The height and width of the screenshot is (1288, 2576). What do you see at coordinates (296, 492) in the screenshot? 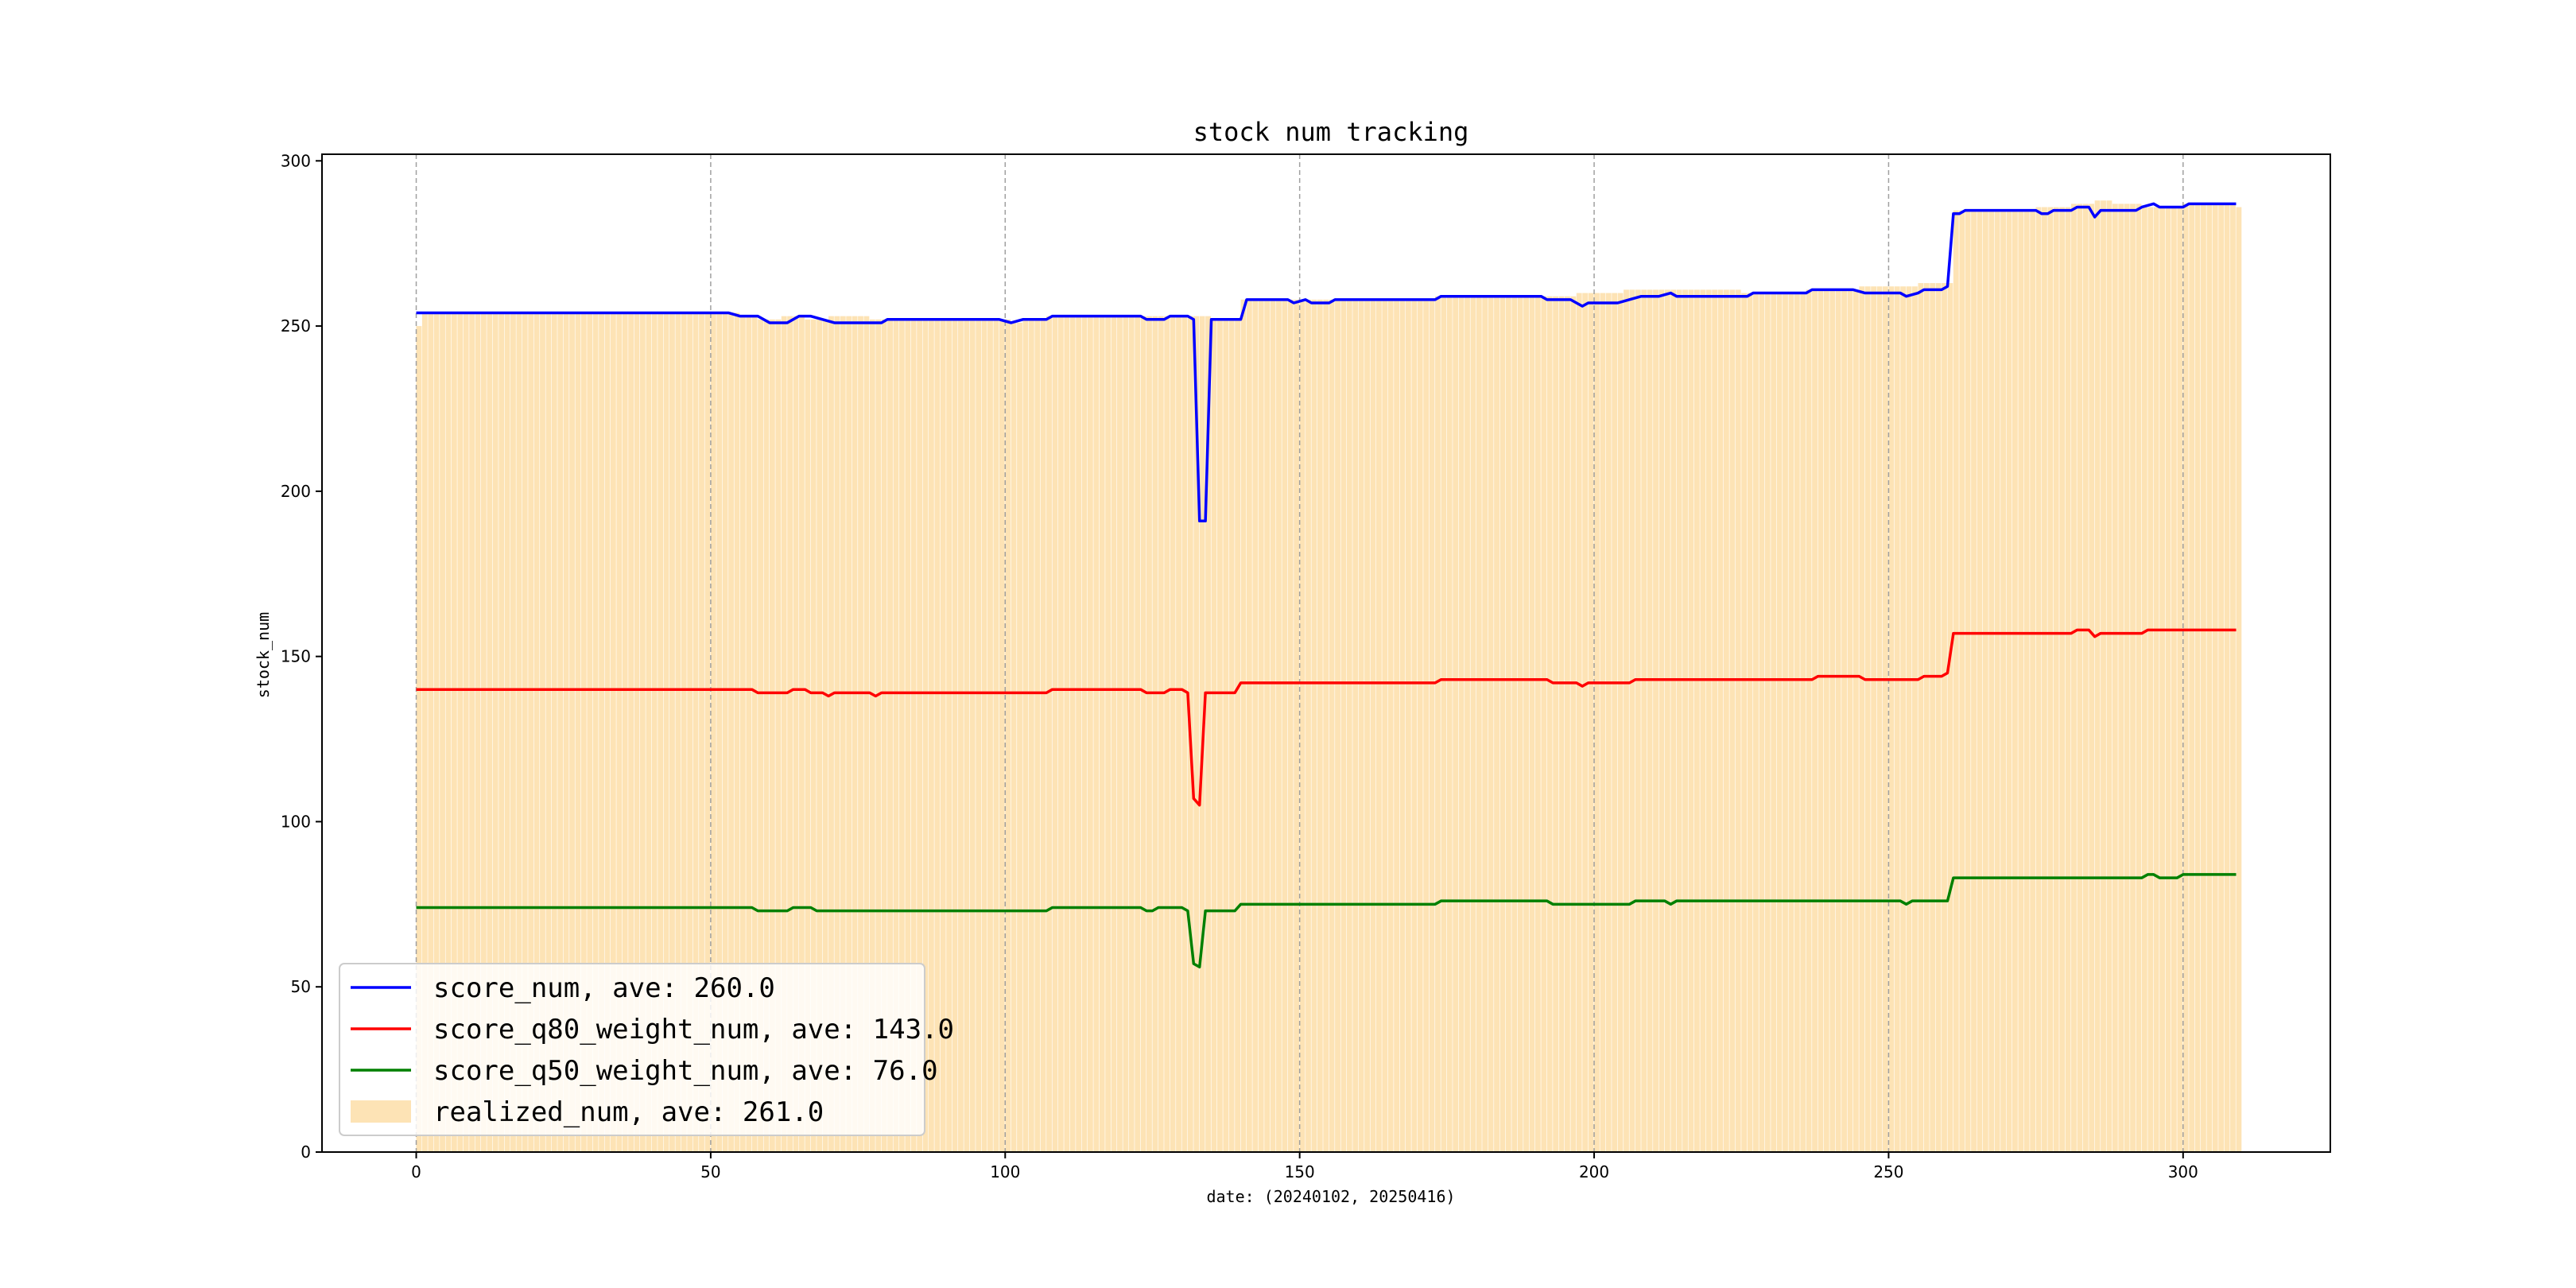
I see `y-tick-label: 200` at bounding box center [296, 492].